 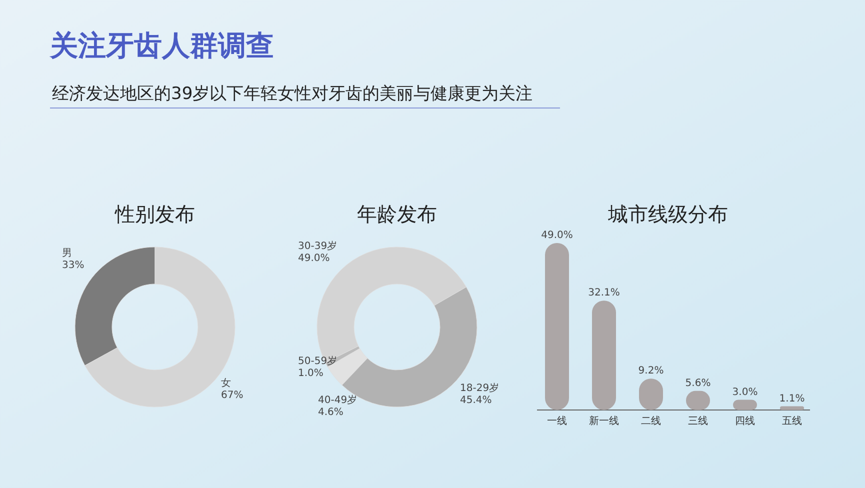 I want to click on x-tick-label: 一线, so click(x=557, y=421).